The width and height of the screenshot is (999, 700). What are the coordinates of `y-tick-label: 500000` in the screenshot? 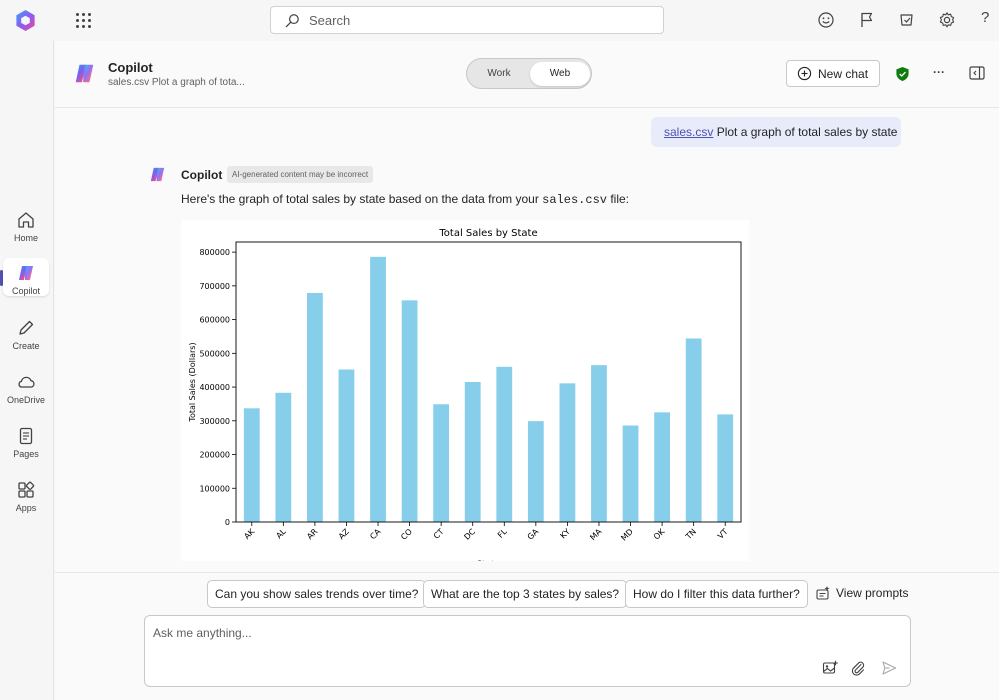 It's located at (214, 353).